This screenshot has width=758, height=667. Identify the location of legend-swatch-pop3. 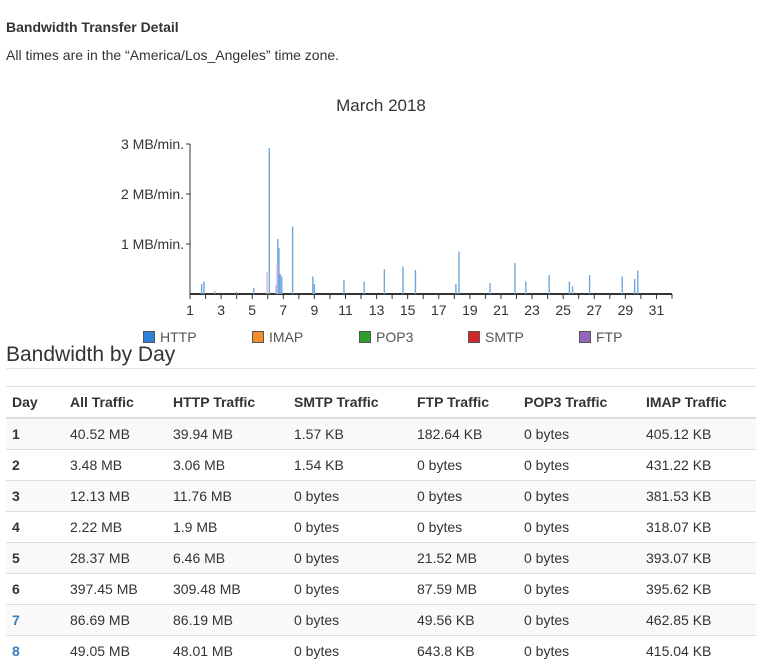
(365, 337).